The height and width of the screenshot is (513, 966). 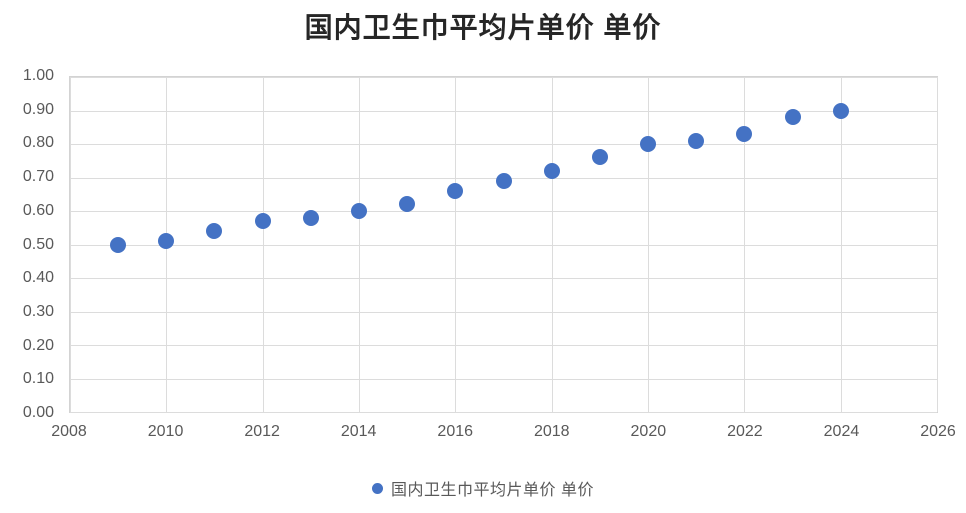 I want to click on y-axis-tick-label: 0.20, so click(x=38, y=345).